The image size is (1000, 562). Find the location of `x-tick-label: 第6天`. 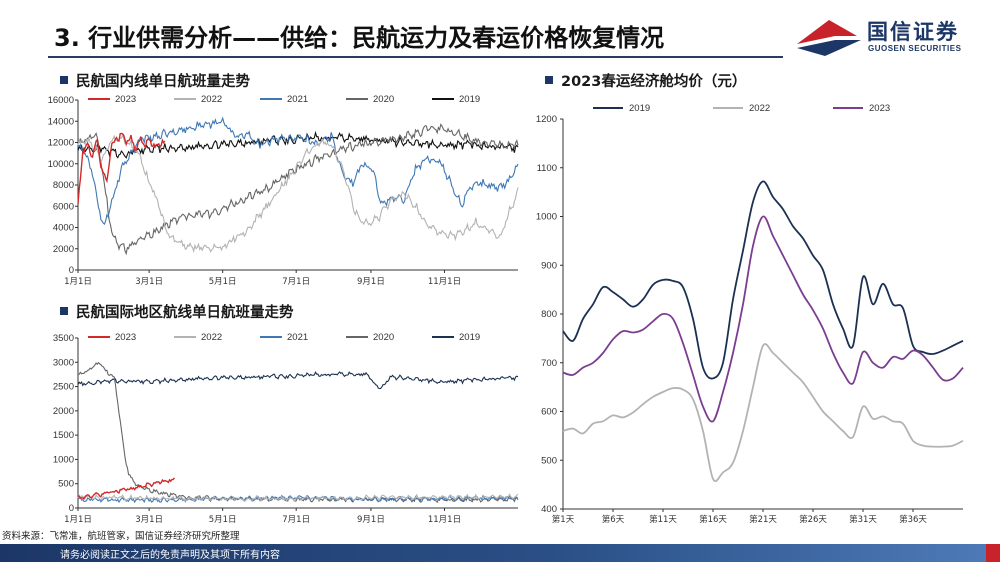

x-tick-label: 第6天 is located at coordinates (613, 519).